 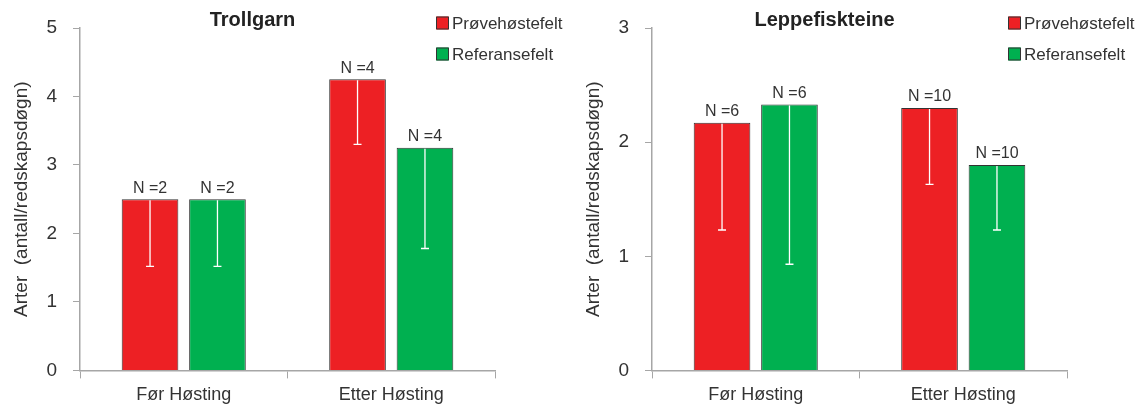 What do you see at coordinates (824, 18) in the screenshot?
I see `chart-title: Leppefiskteine` at bounding box center [824, 18].